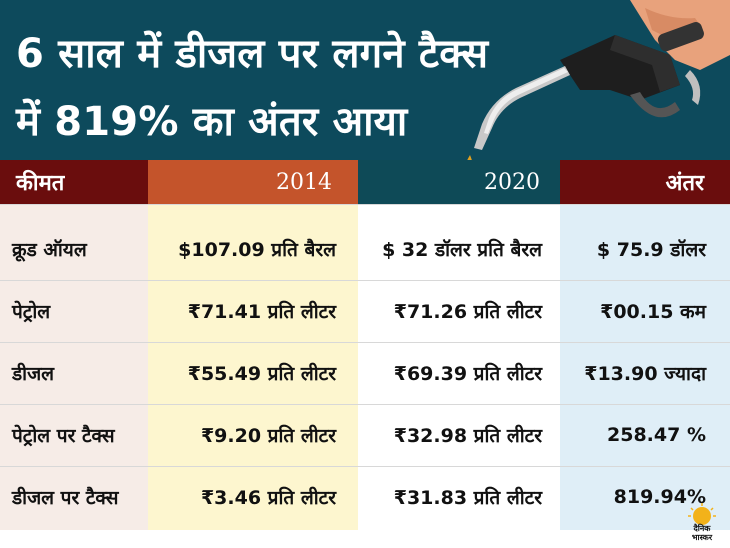 The height and width of the screenshot is (548, 730). Describe the element at coordinates (253, 182) in the screenshot. I see `header-2014: 2014` at that location.